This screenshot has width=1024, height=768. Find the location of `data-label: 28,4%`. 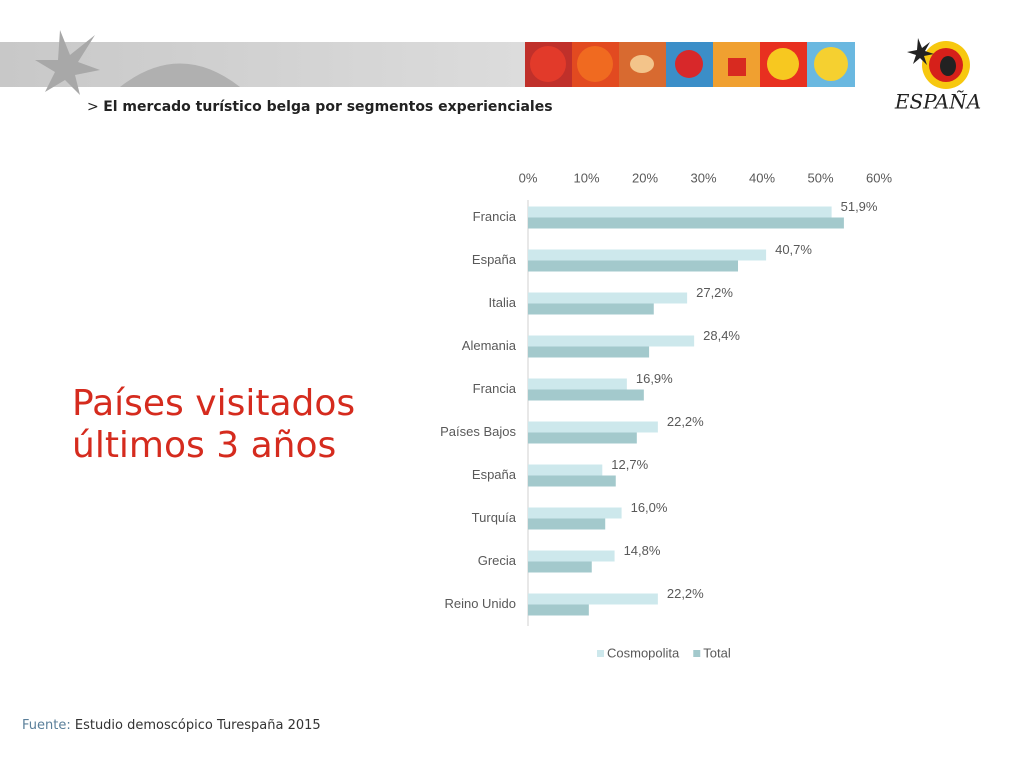

data-label: 28,4% is located at coordinates (721, 335).